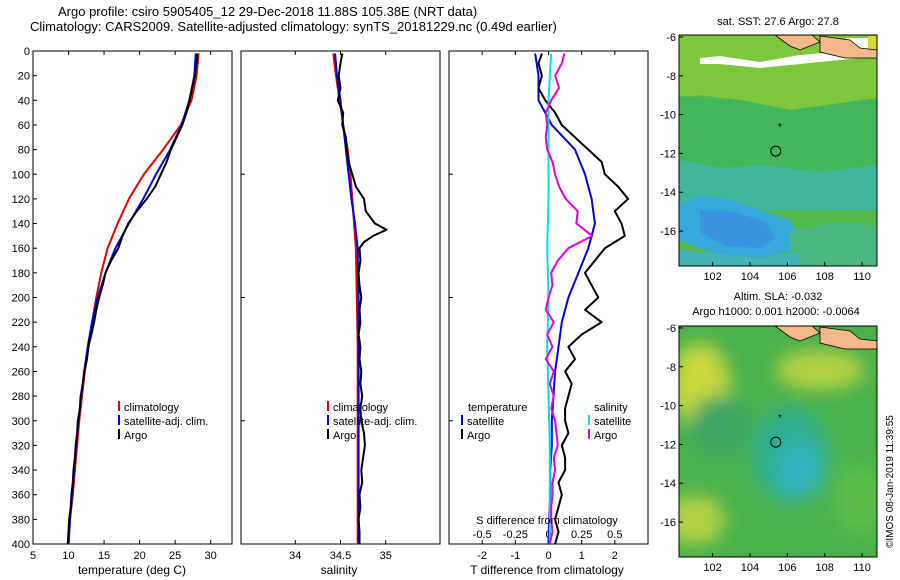 The height and width of the screenshot is (580, 900). Describe the element at coordinates (780, 418) in the screenshot. I see `sla-float-star-marker: *` at that location.